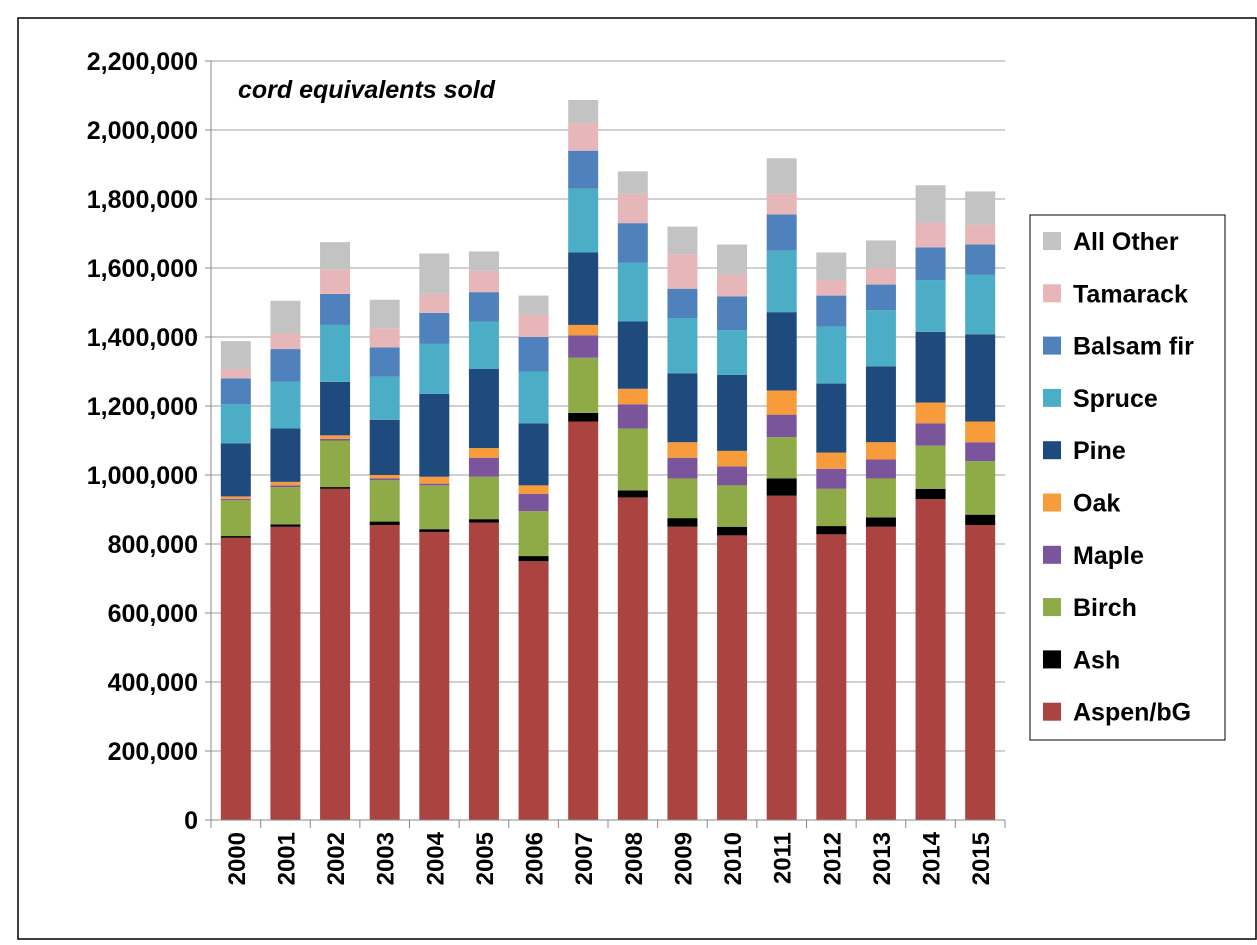  I want to click on x-tick-label: 2000, so click(237, 858).